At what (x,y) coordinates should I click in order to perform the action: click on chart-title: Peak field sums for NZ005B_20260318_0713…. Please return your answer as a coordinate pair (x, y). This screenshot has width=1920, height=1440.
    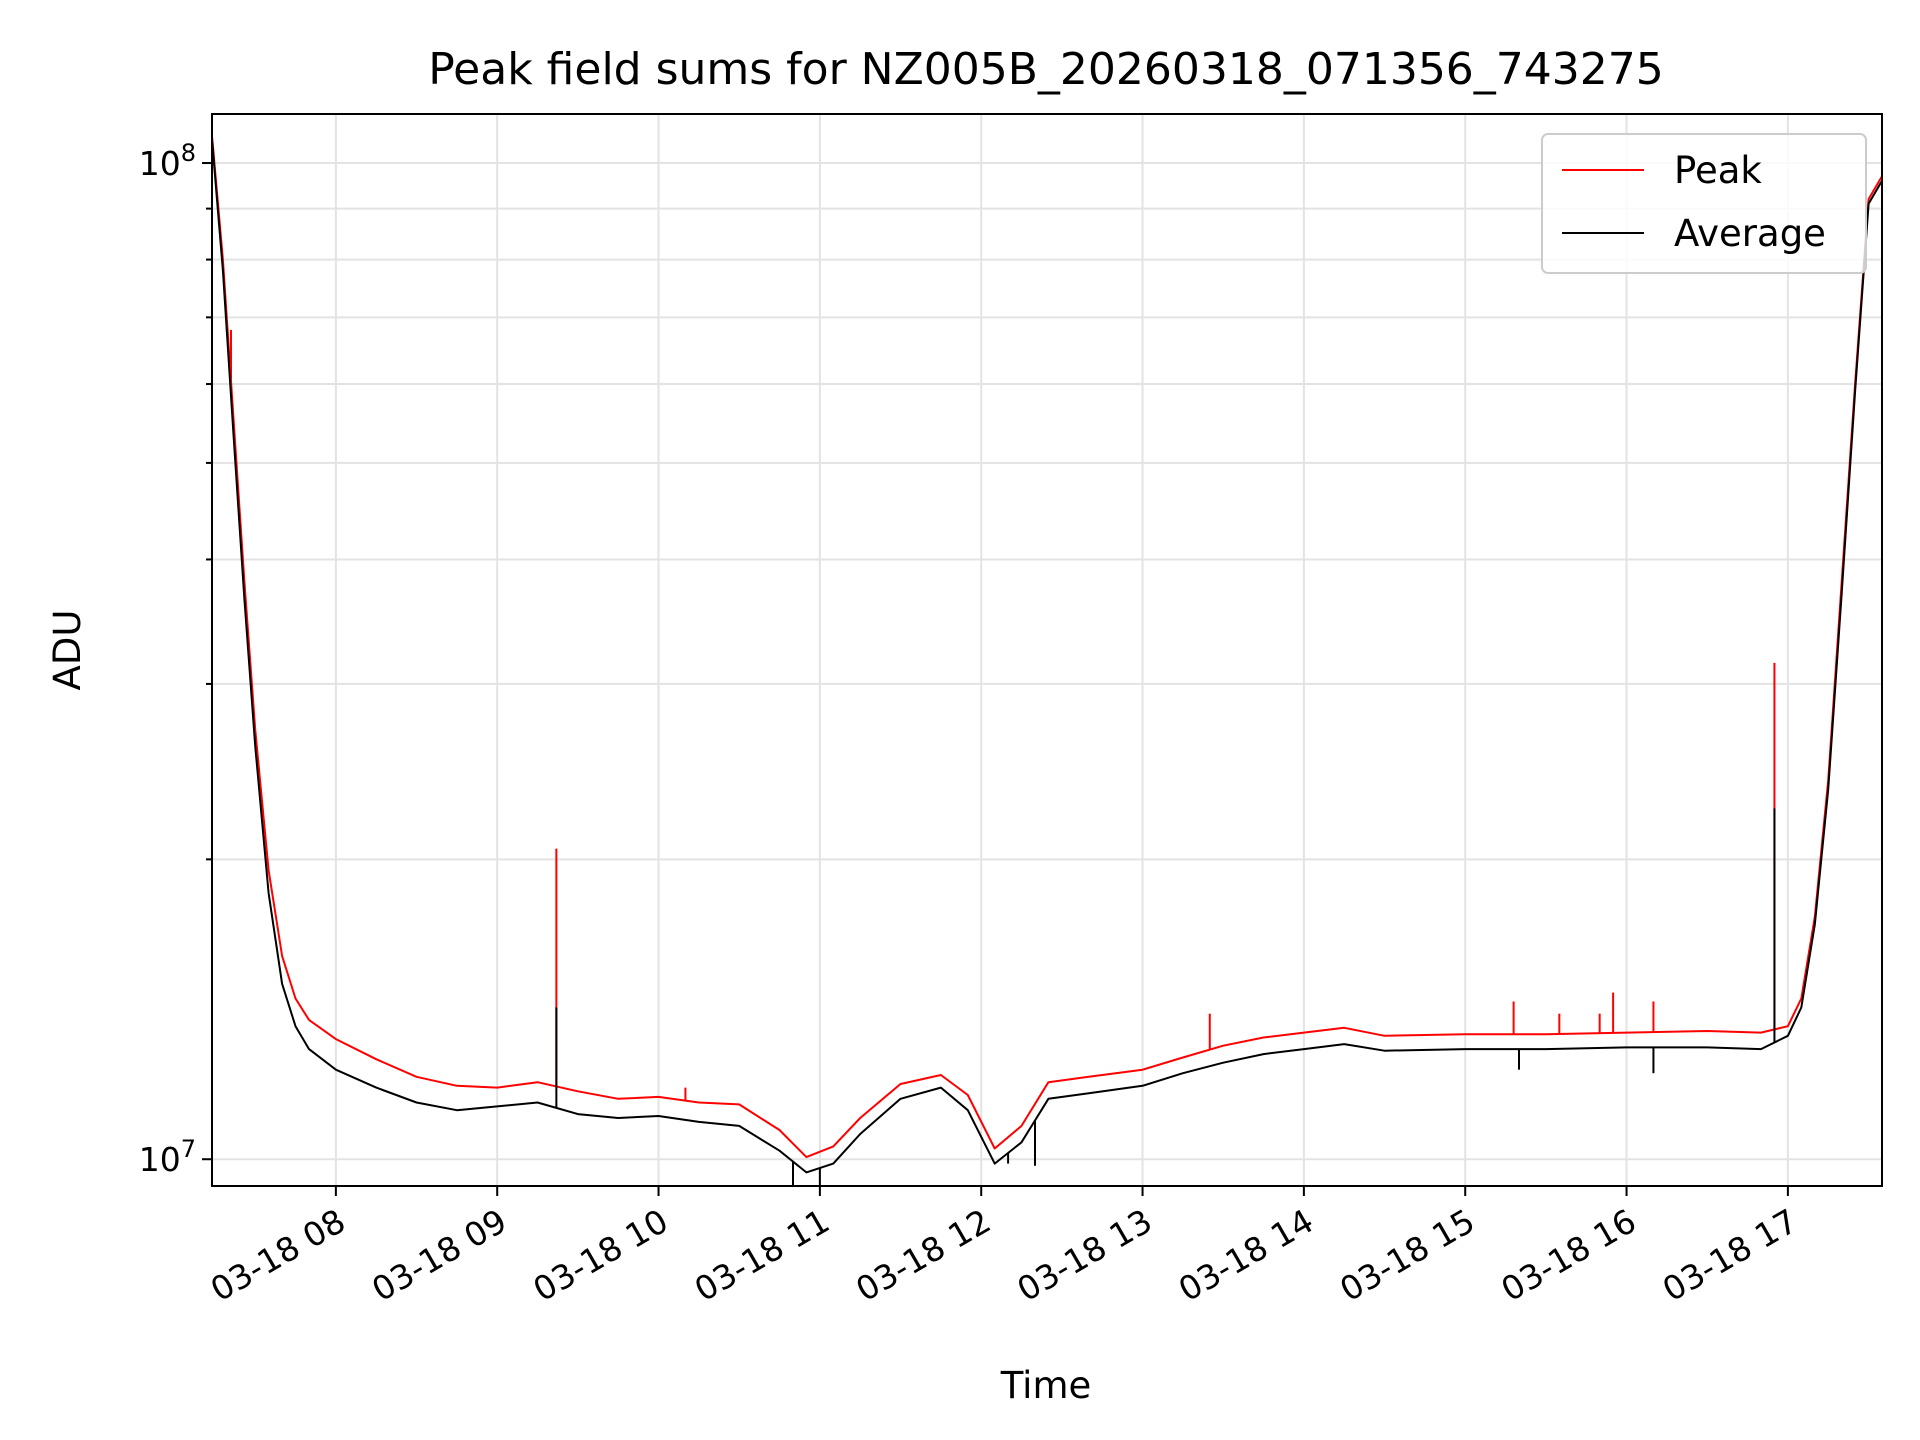
    Looking at the image, I should click on (1046, 69).